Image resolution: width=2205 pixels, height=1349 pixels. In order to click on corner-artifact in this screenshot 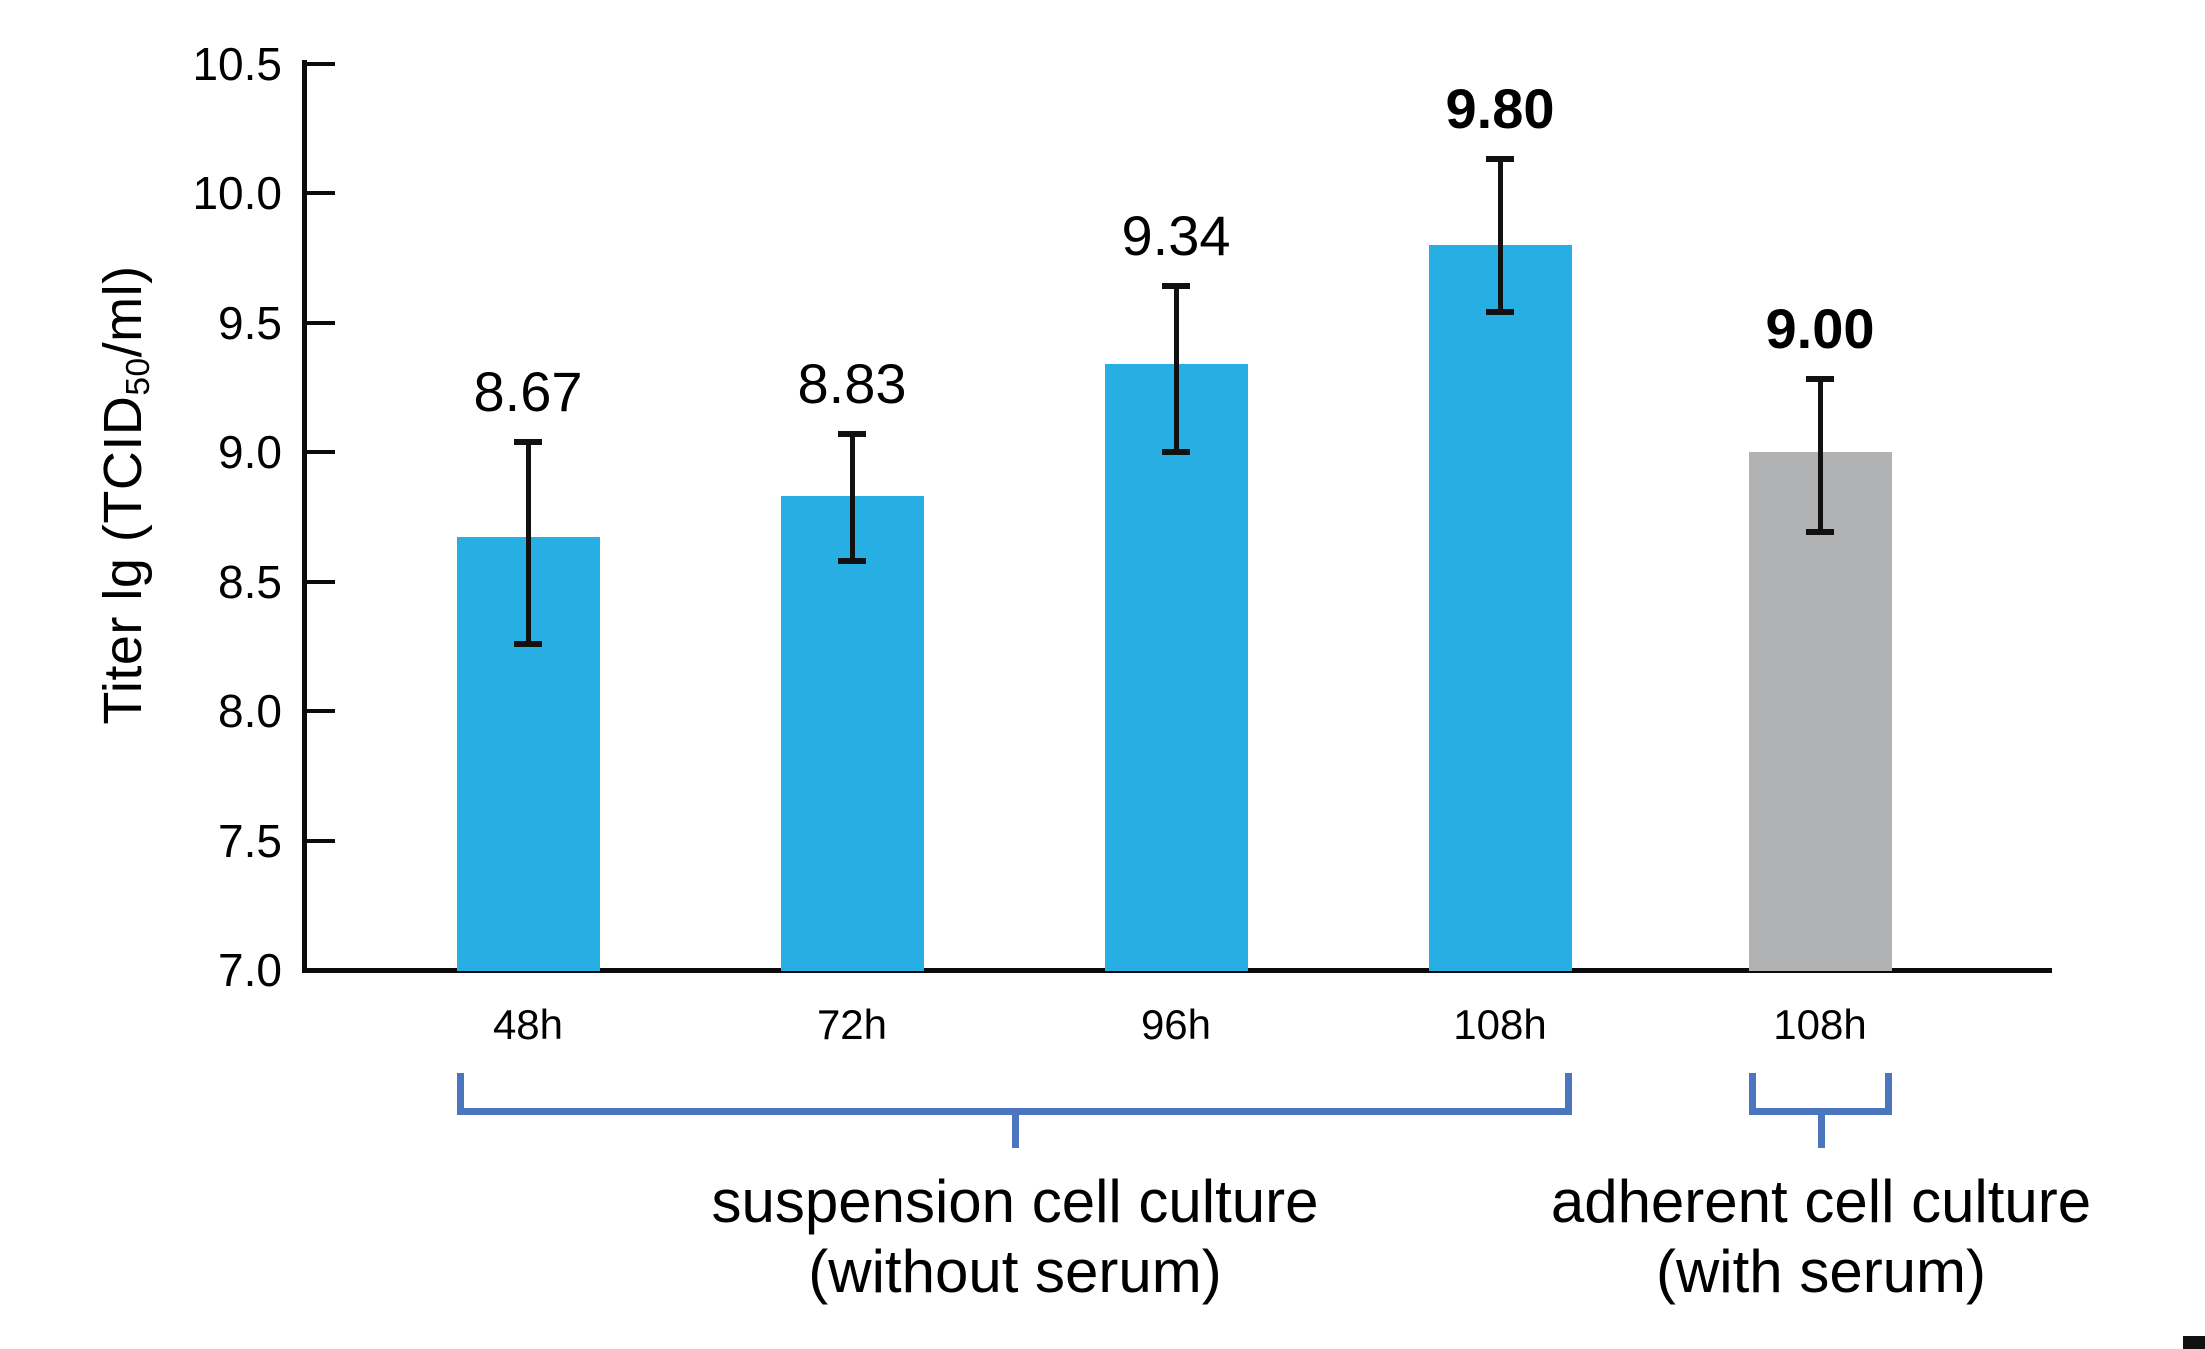, I will do `click(2194, 1342)`.